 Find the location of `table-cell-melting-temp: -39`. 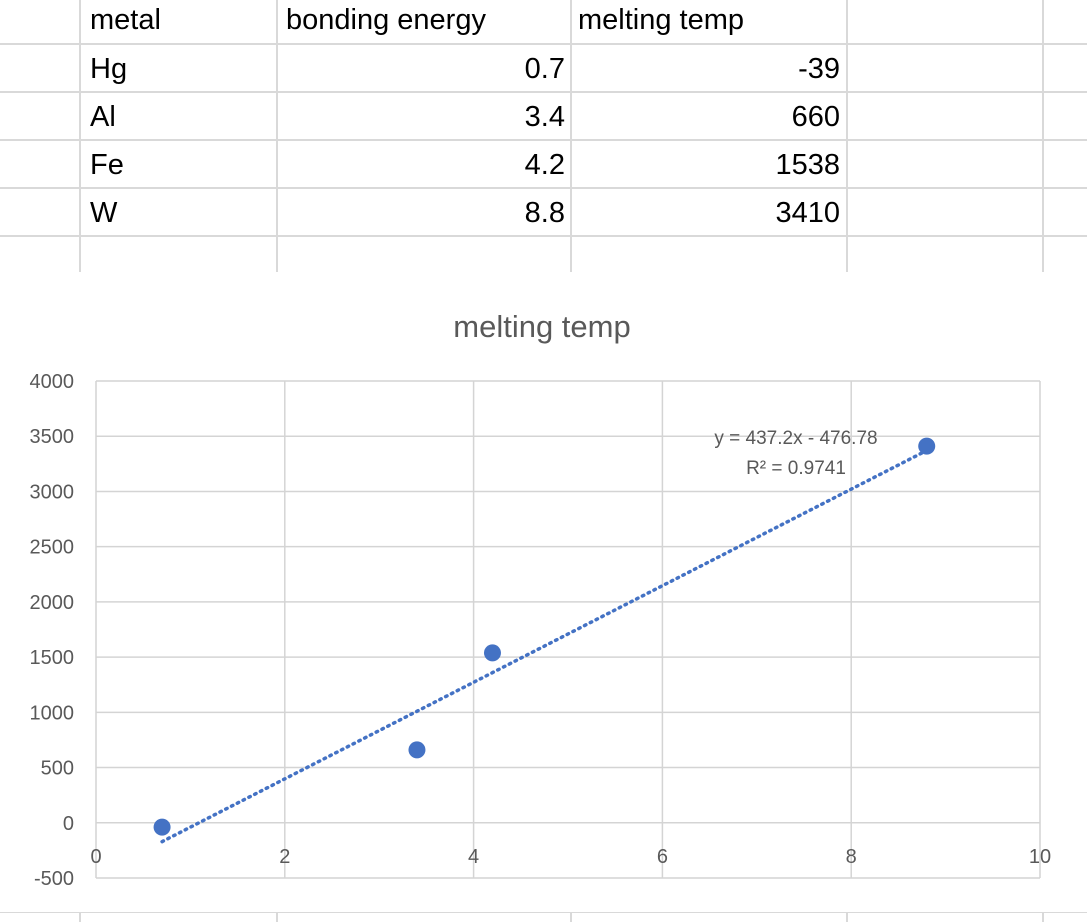

table-cell-melting-temp: -39 is located at coordinates (819, 69).